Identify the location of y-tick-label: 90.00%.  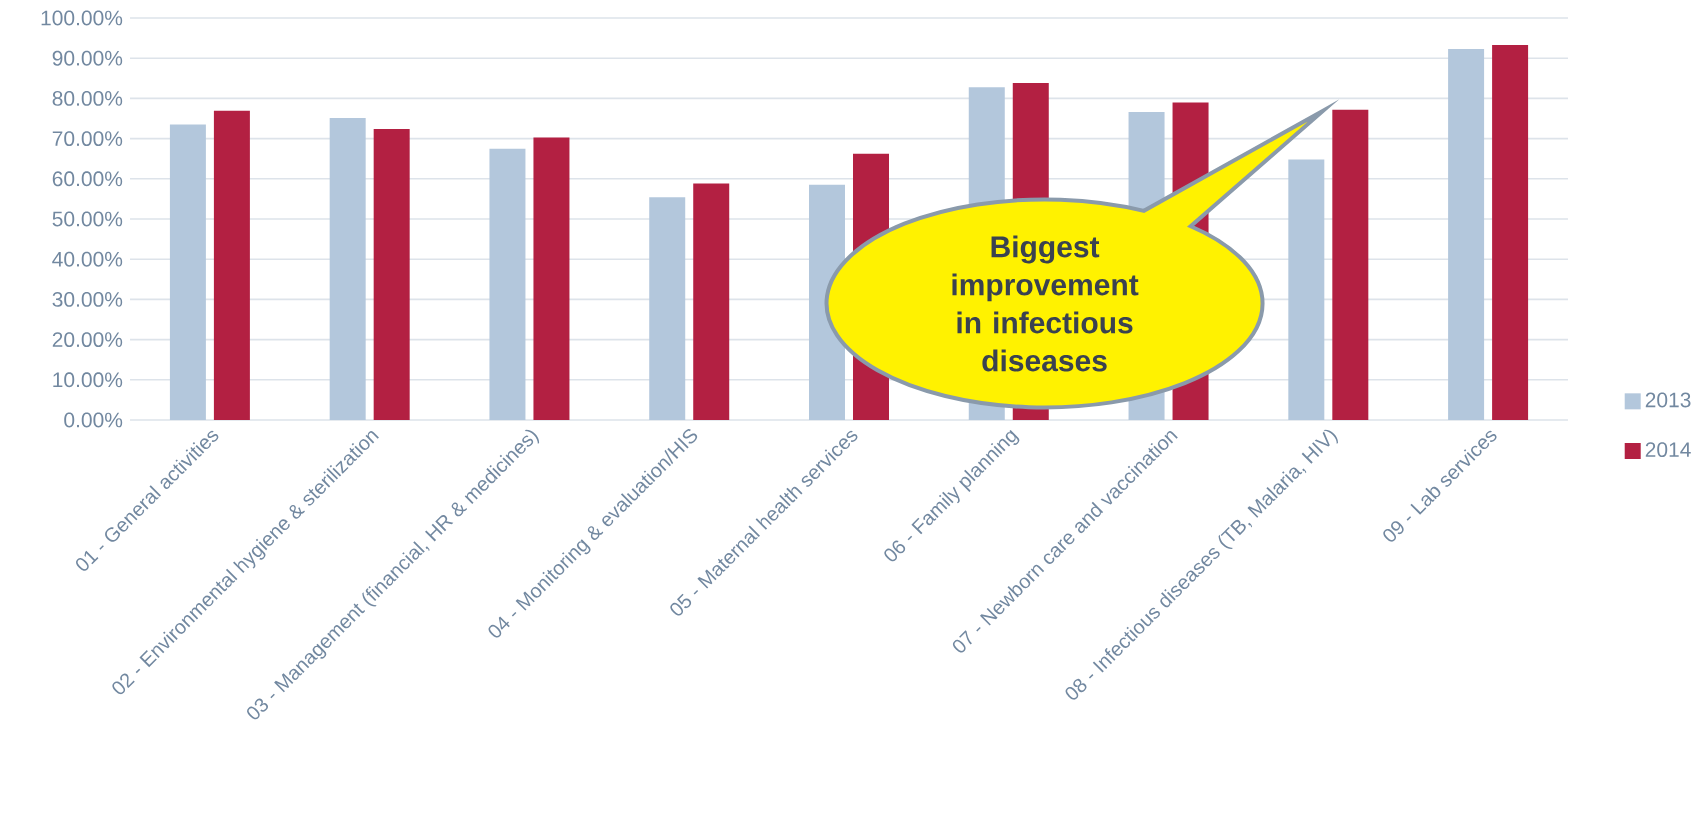
(87, 58).